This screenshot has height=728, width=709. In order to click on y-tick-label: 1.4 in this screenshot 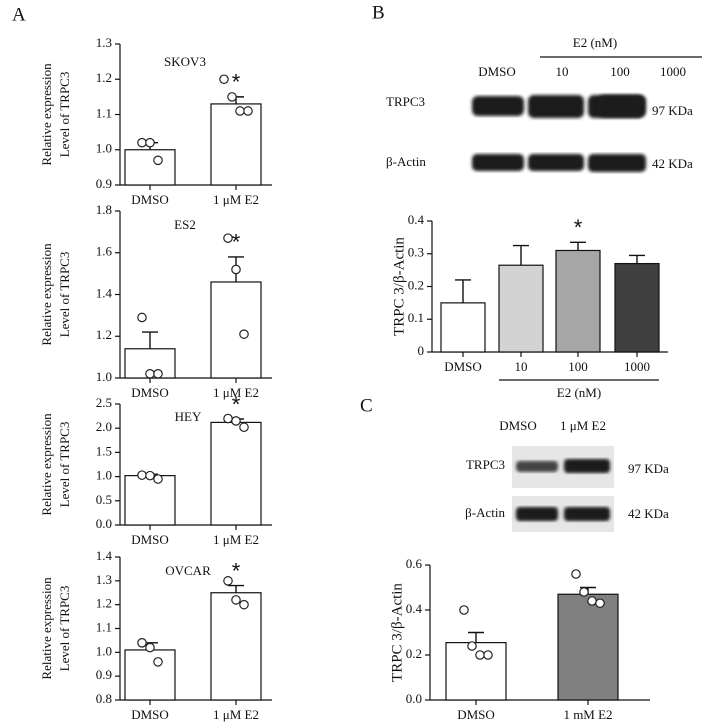, I will do `click(104, 292)`.